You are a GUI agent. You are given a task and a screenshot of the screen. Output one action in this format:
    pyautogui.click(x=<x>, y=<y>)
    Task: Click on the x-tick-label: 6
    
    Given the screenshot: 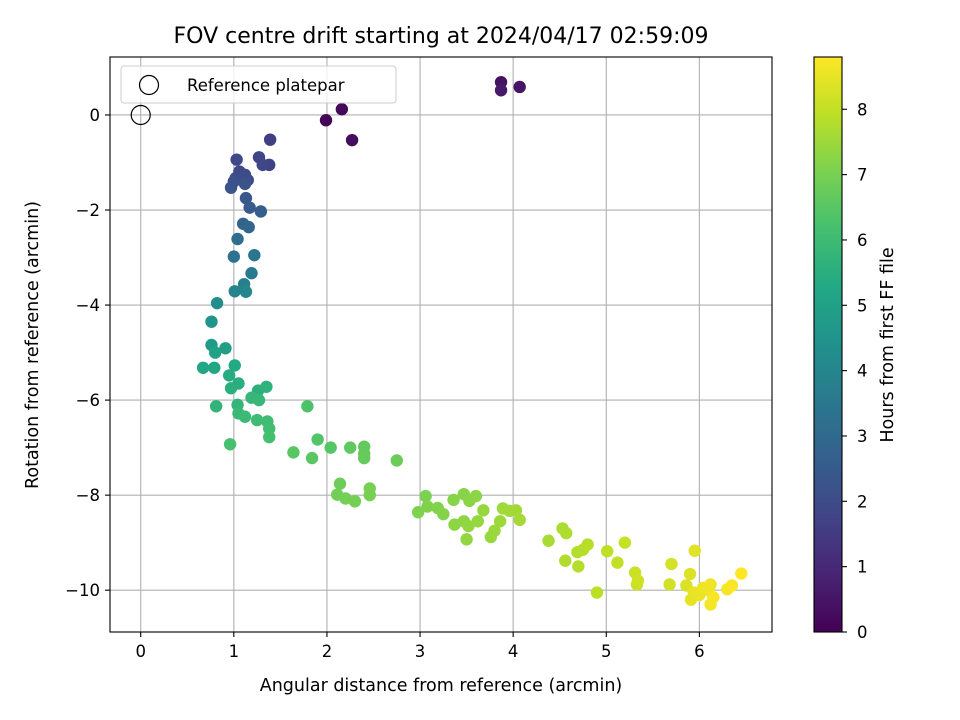 What is the action you would take?
    pyautogui.click(x=699, y=651)
    